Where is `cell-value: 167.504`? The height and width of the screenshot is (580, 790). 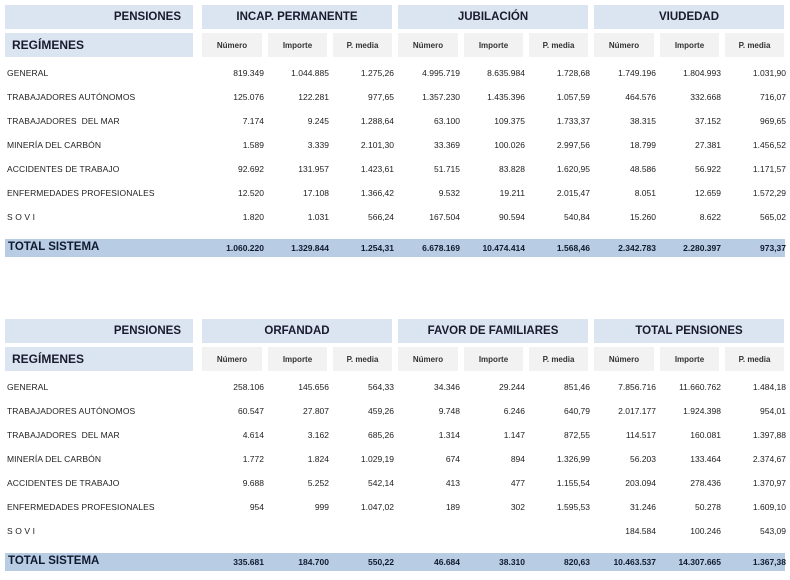 cell-value: 167.504 is located at coordinates (444, 217).